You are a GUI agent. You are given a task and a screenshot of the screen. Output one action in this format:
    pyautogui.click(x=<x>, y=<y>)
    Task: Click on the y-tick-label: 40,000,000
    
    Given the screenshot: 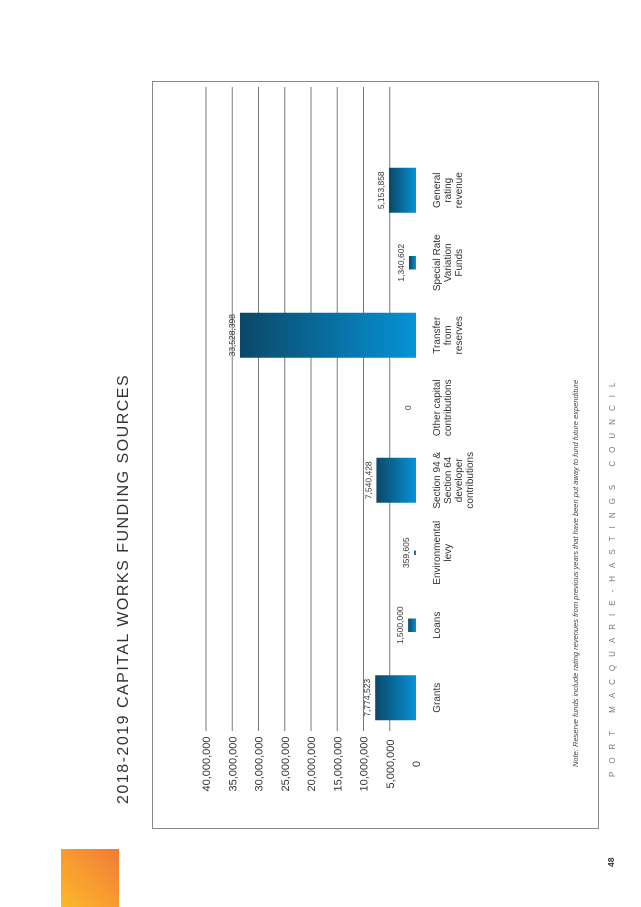 What is the action you would take?
    pyautogui.click(x=207, y=763)
    